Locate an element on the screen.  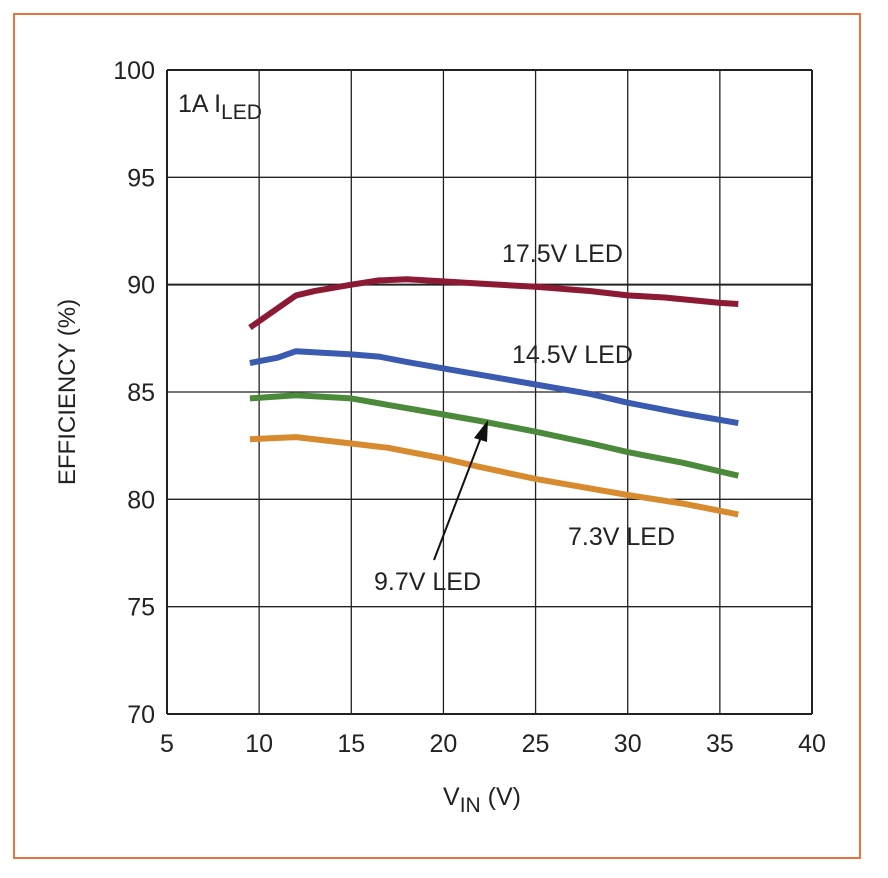
y-tick-label: 90 is located at coordinates (141, 286).